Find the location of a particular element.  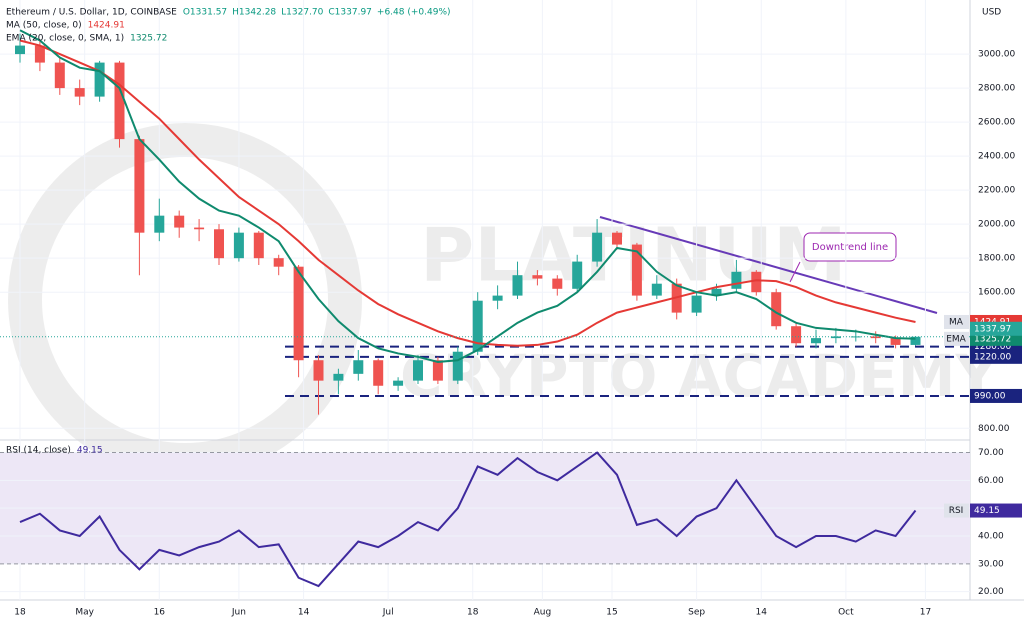

annotation: Downtrend line is located at coordinates (850, 247).